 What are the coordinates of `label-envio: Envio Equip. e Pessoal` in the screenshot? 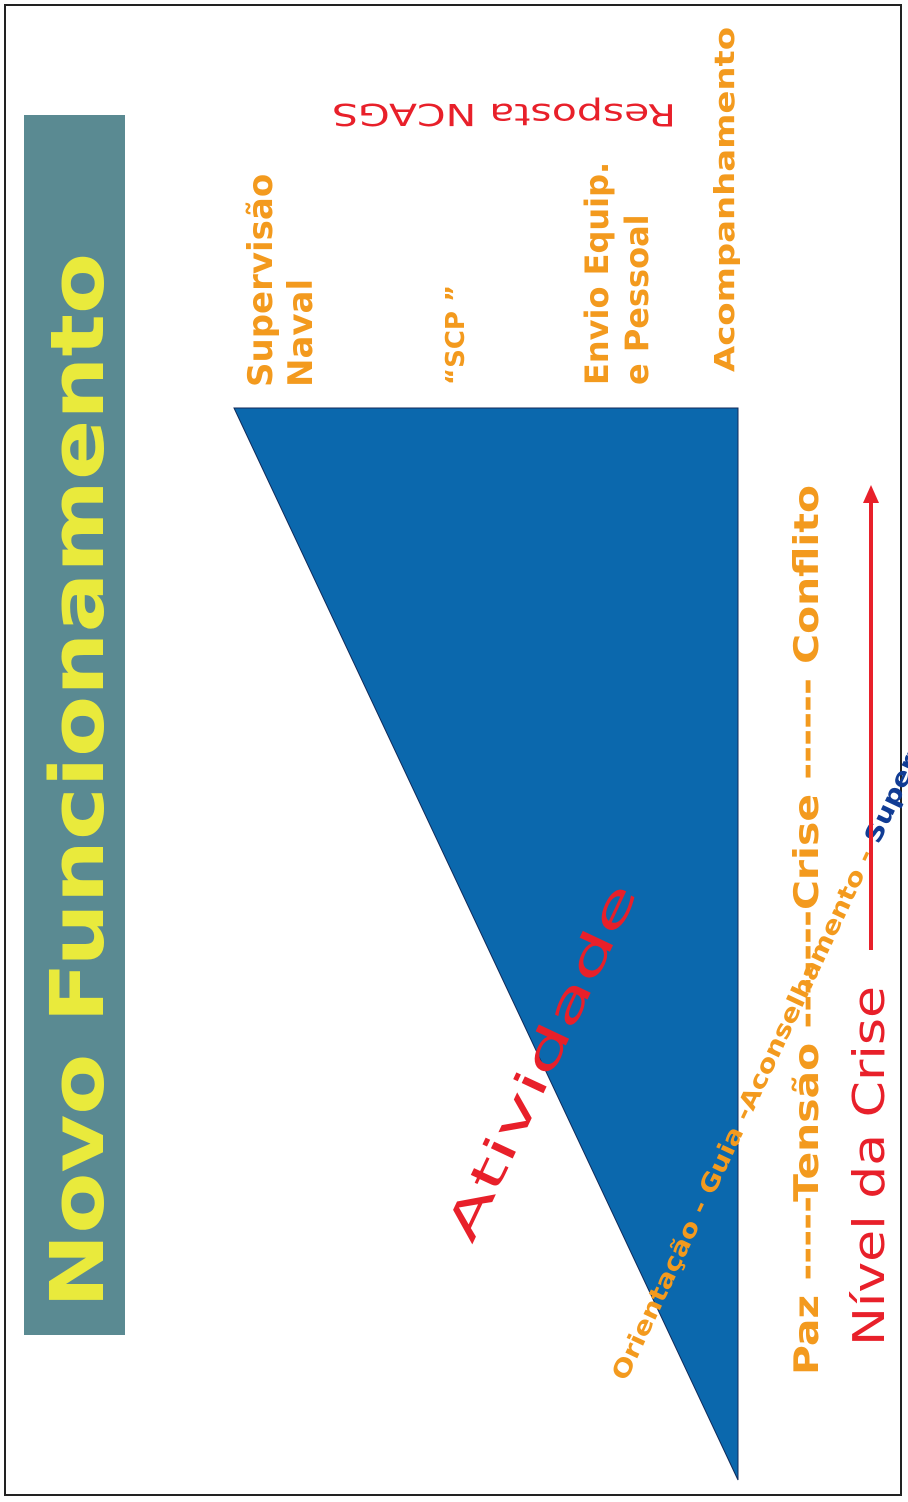 It's located at (617, 273).